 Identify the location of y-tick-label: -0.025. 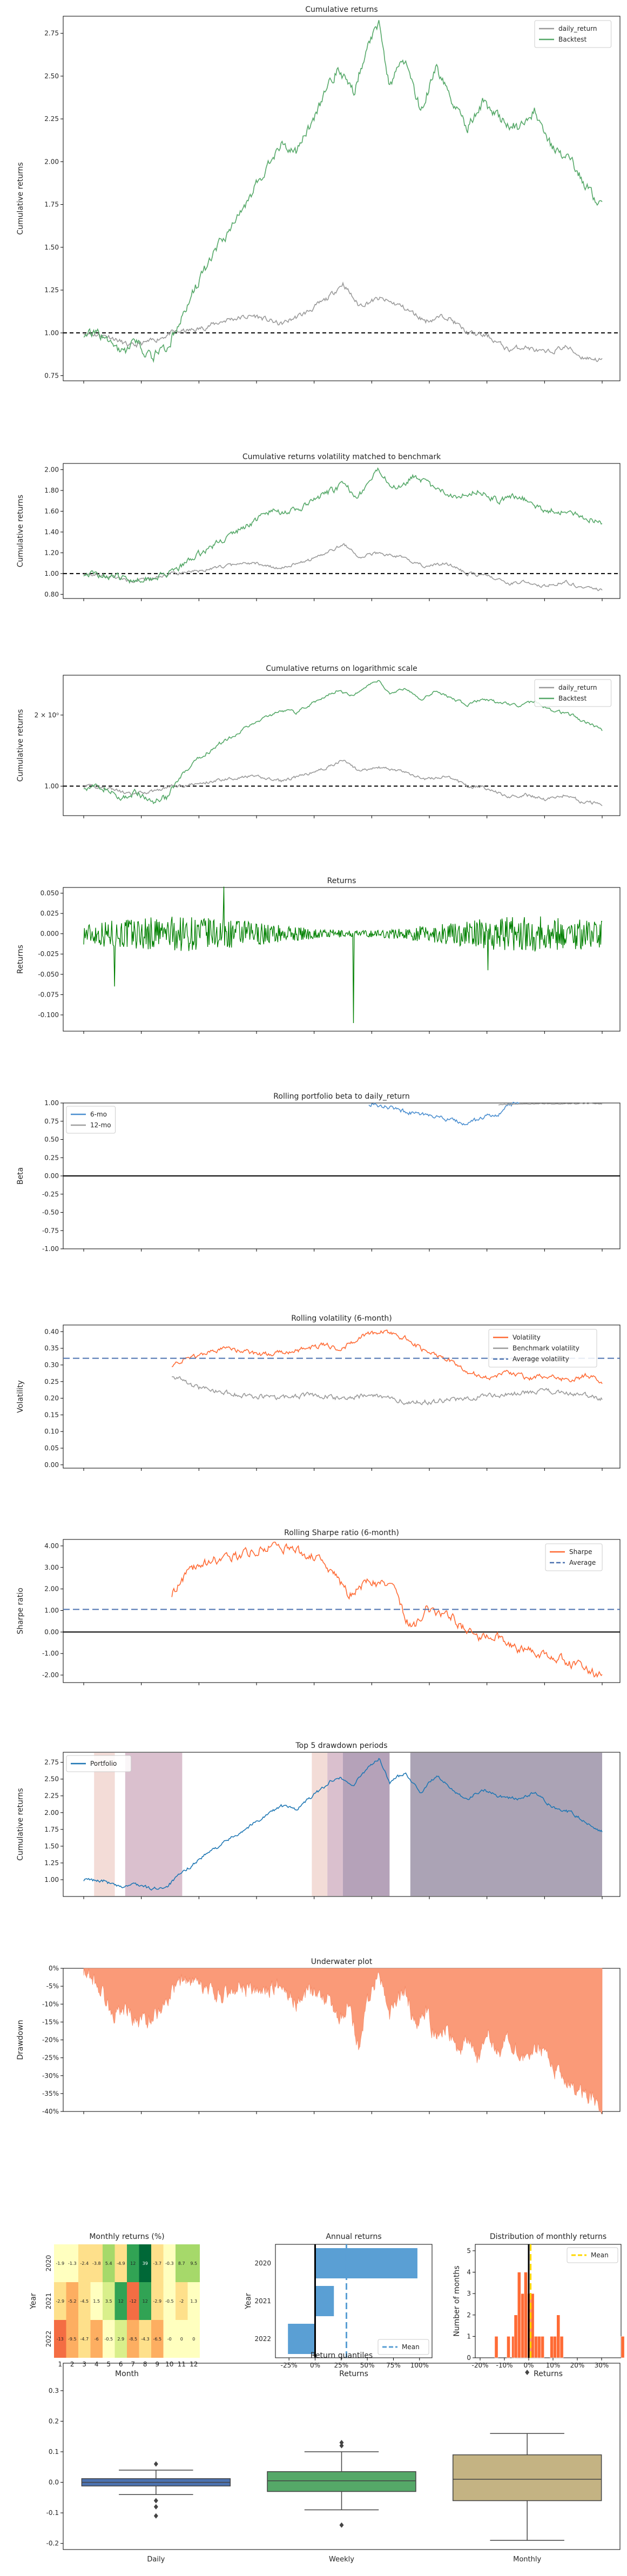
(48, 954).